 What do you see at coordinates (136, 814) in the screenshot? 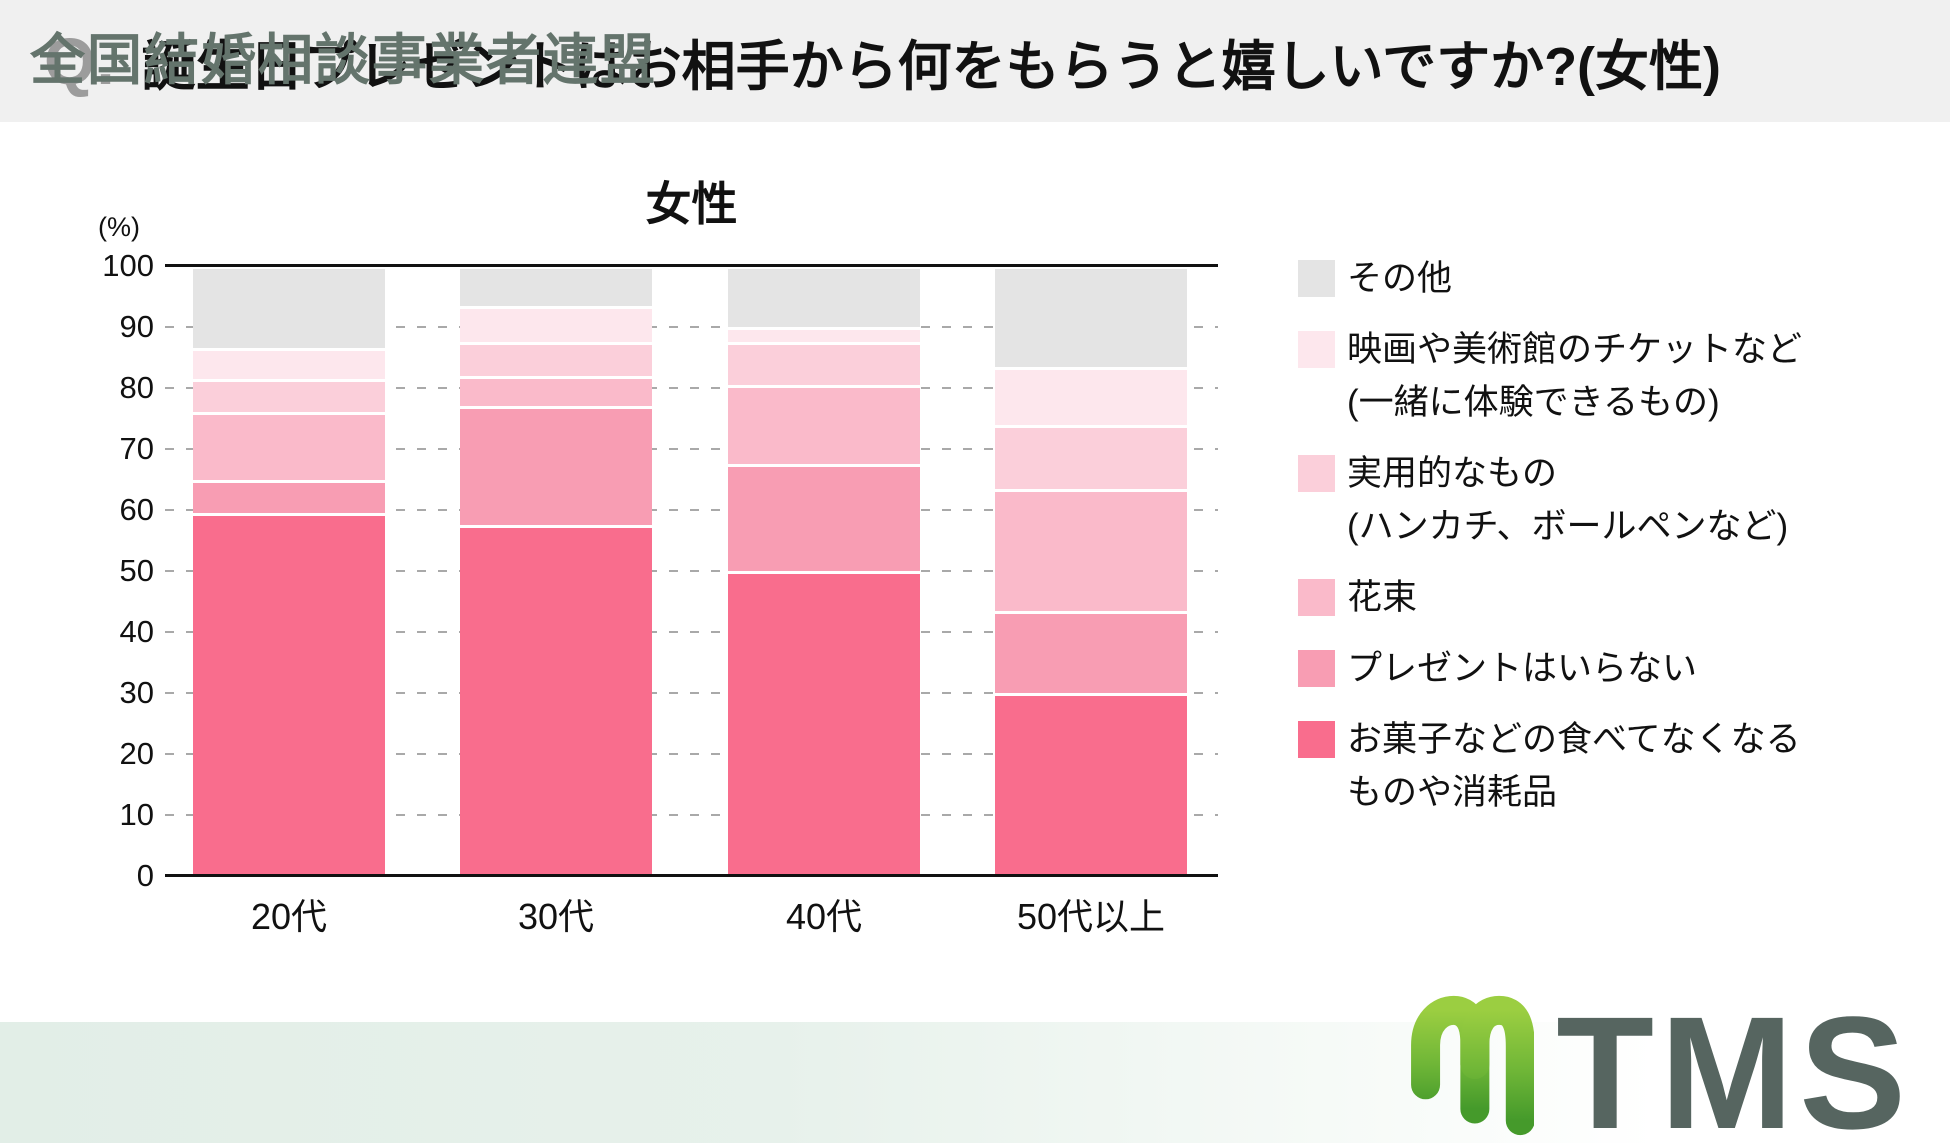
I see `y-tick-label: 10` at bounding box center [136, 814].